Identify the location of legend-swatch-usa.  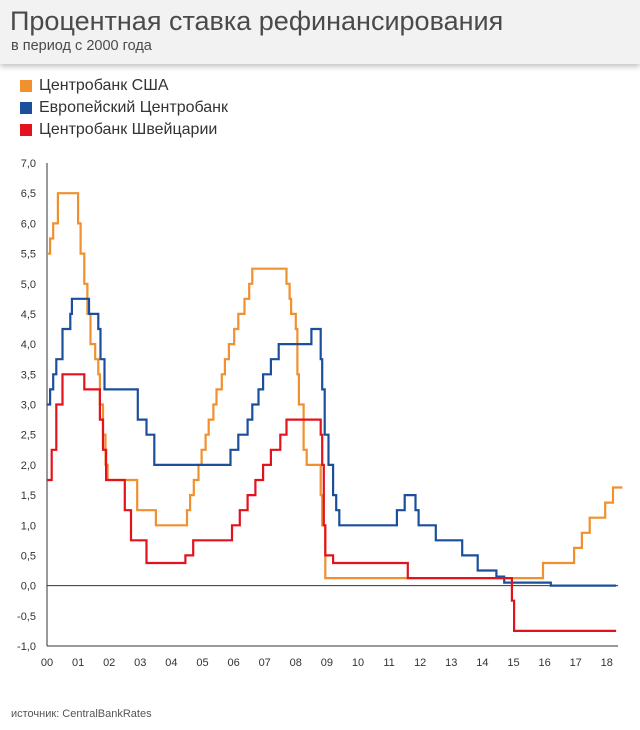
(26, 86).